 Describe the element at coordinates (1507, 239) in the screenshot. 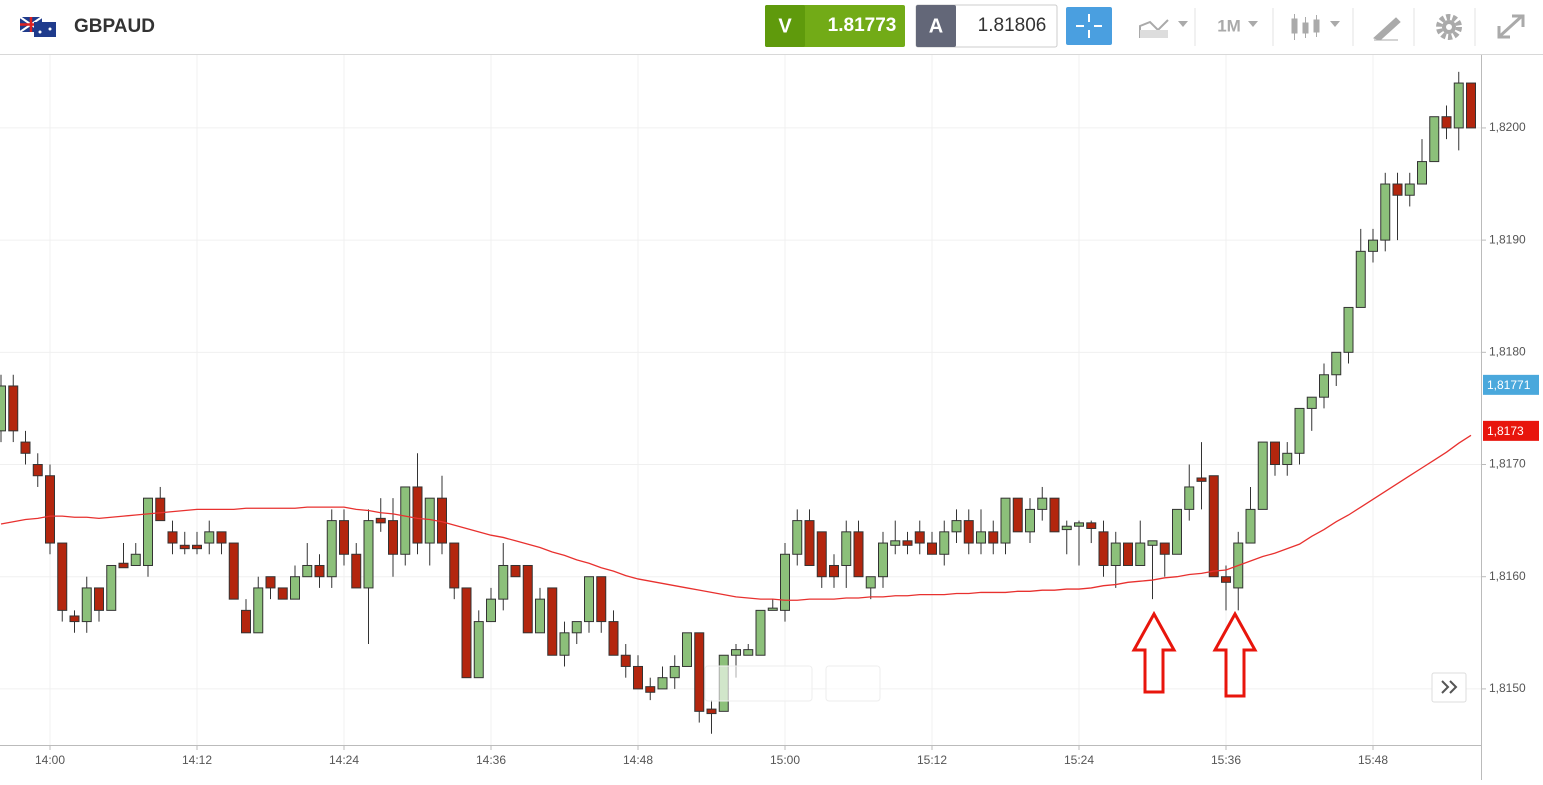

I see `y-tick-label: 1,8190` at that location.